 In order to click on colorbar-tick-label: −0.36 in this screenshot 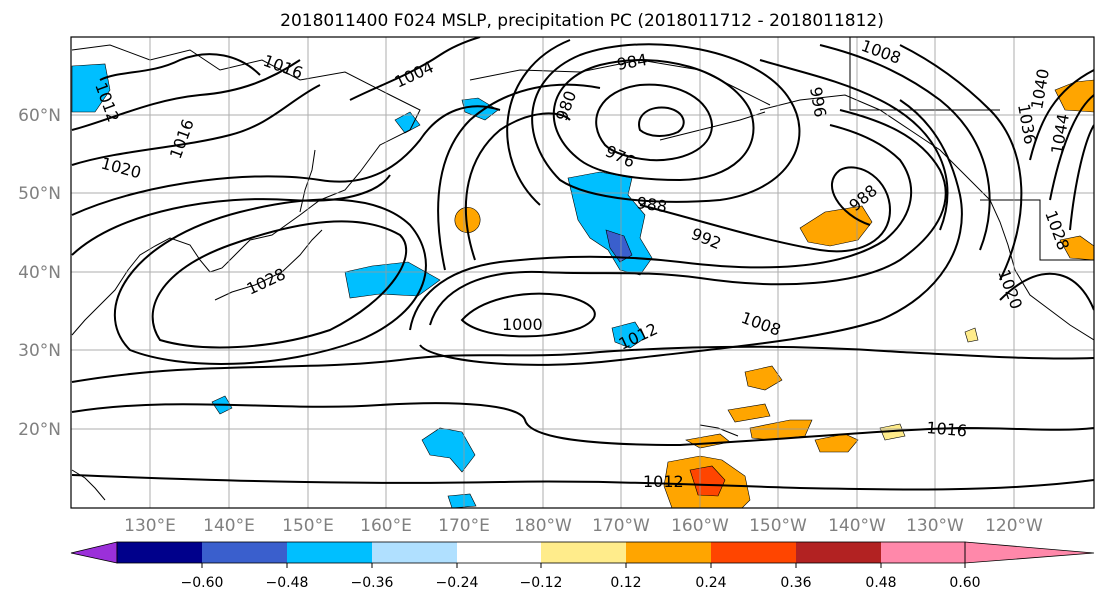, I will do `click(372, 583)`.